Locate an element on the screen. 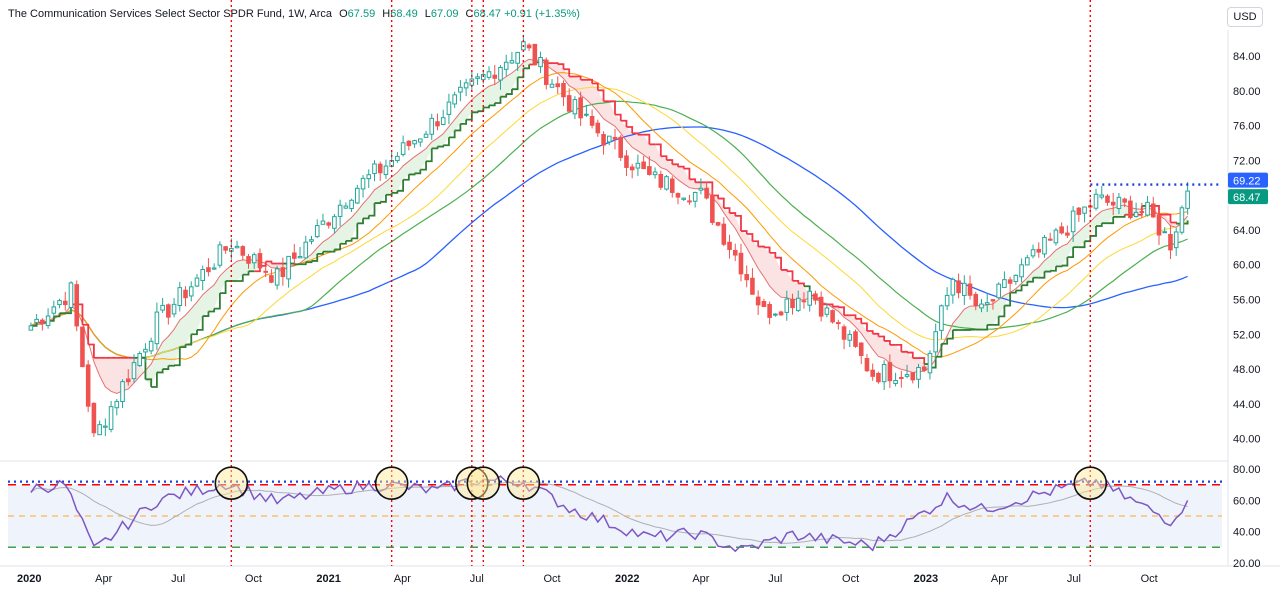  open-label: O is located at coordinates (343, 14).